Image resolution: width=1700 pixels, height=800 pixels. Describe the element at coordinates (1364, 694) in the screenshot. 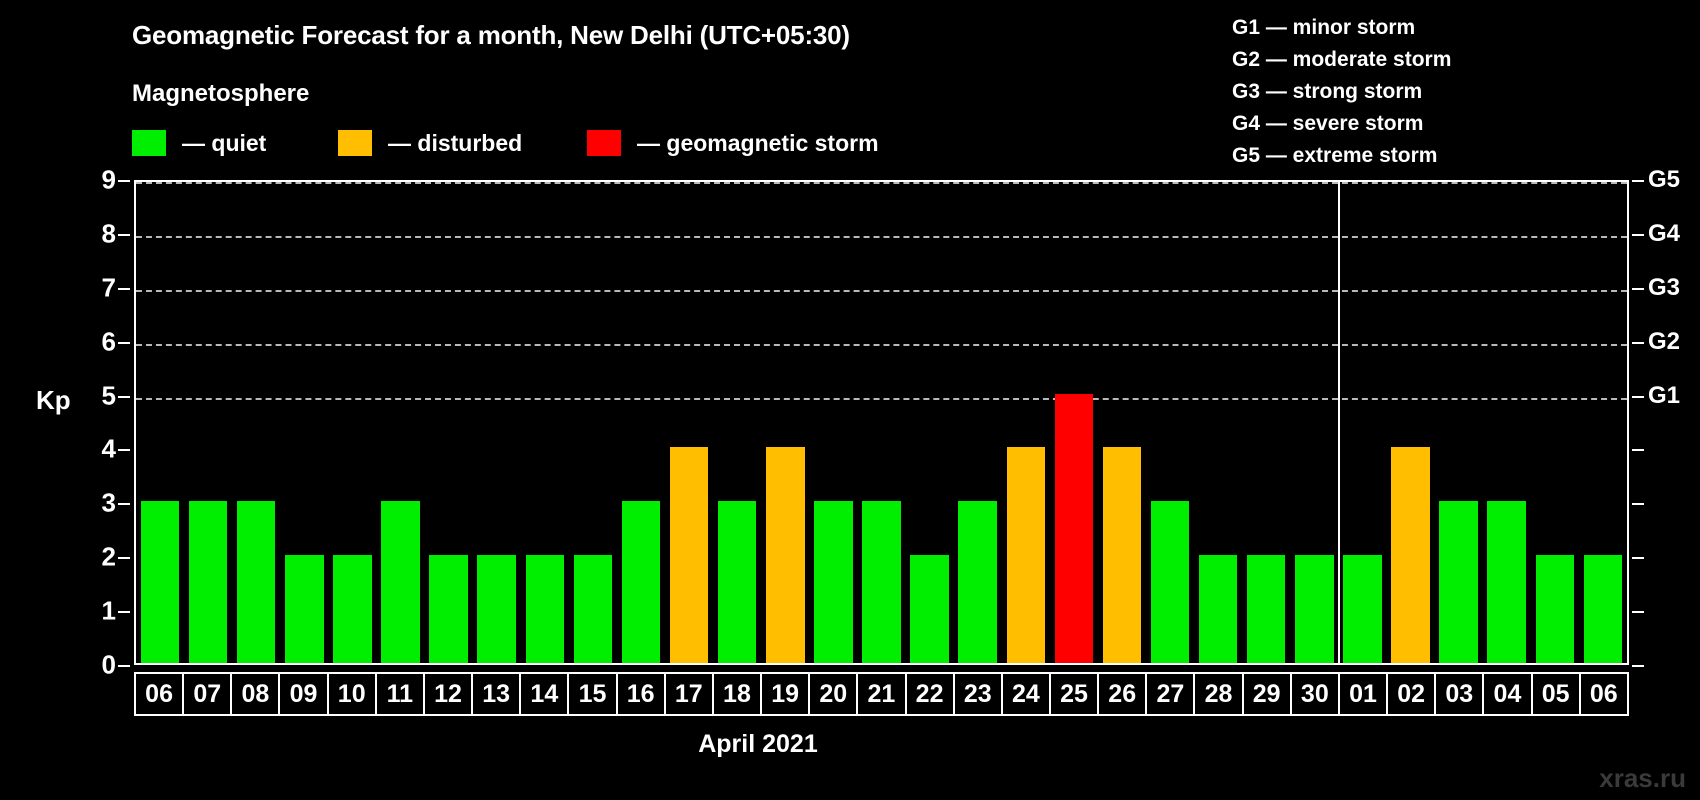

I see `day-cell-25: 01` at that location.